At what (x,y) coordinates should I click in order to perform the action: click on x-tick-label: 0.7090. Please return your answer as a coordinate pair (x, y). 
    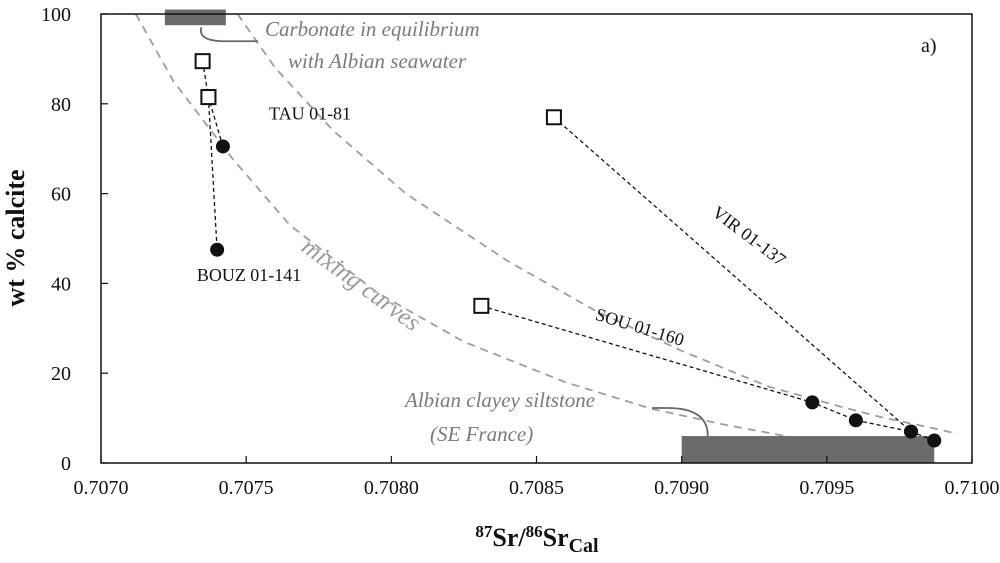
    Looking at the image, I should click on (681, 488).